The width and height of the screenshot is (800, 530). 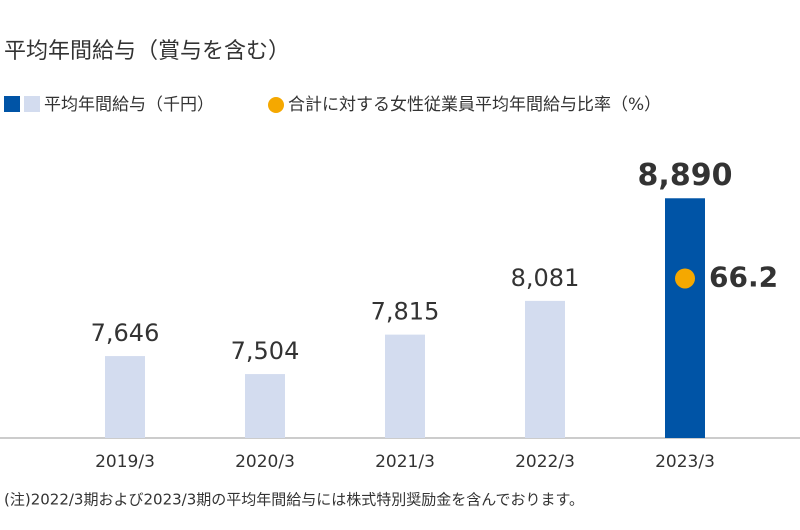 I want to click on legend-label: 合計に対する女性従業員平均年間給与比率（%）, so click(x=474, y=105).